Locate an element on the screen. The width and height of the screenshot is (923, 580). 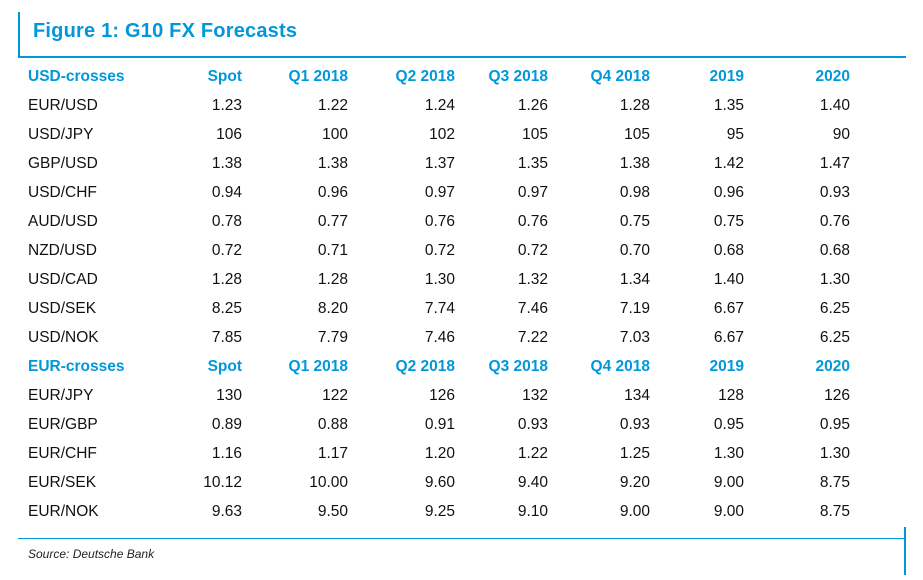
forecast-value-cell: 6.25 is located at coordinates (834, 337).